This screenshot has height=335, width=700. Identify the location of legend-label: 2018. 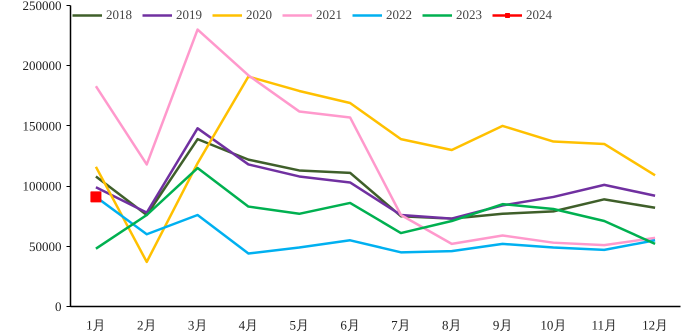
(119, 15).